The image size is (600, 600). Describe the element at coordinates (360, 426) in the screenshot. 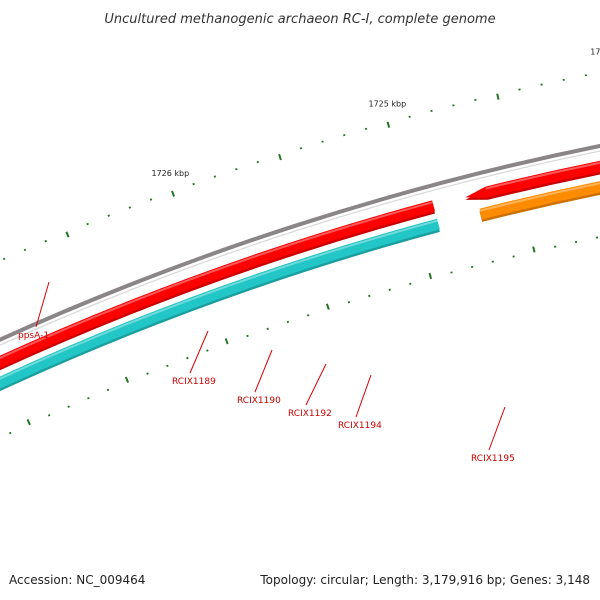

I see `gene-label: RCIX1194` at that location.